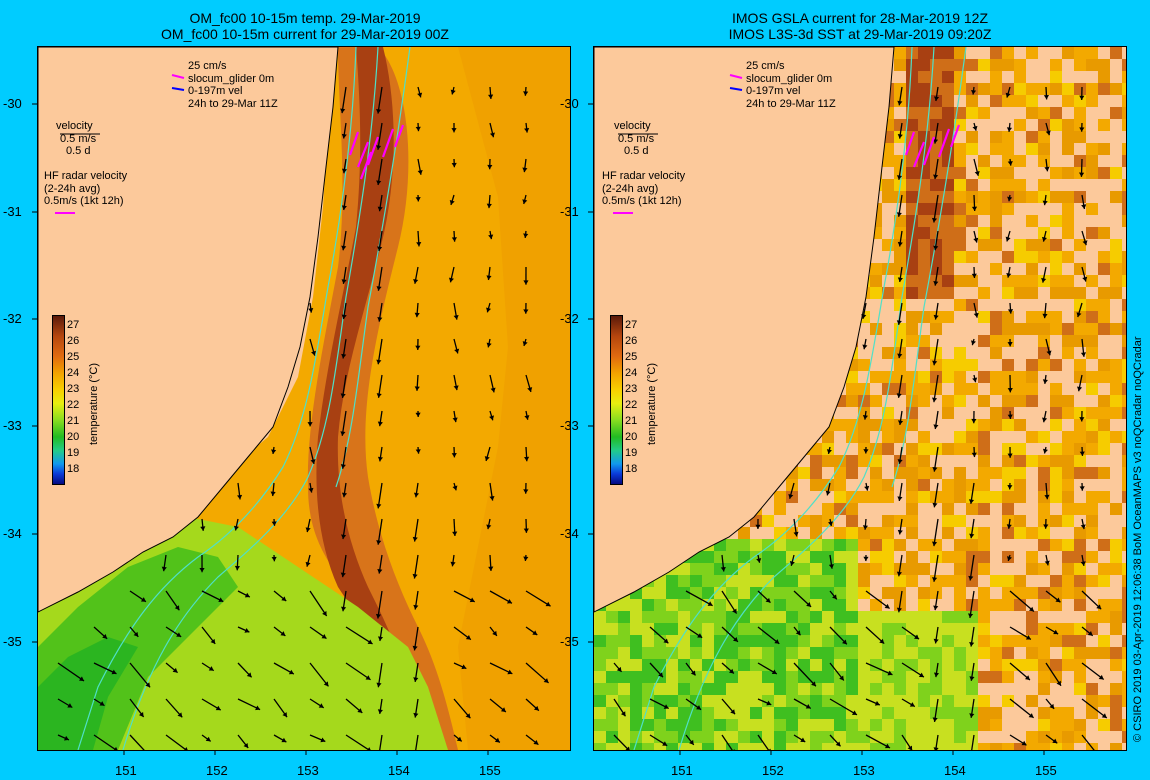 This screenshot has height=780, width=1150. Describe the element at coordinates (569, 641) in the screenshot. I see `y-tick-label-r: -35` at that location.